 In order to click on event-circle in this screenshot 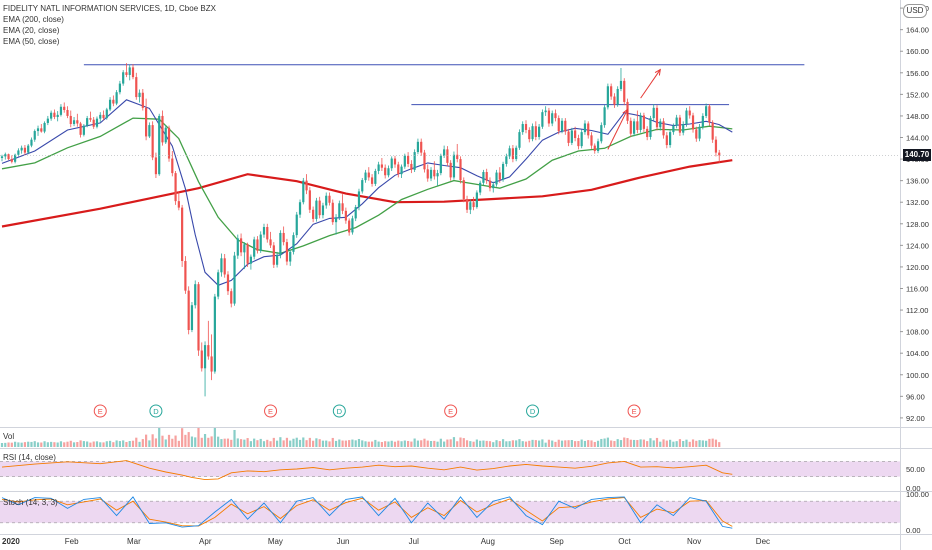, I will do `click(271, 411)`.